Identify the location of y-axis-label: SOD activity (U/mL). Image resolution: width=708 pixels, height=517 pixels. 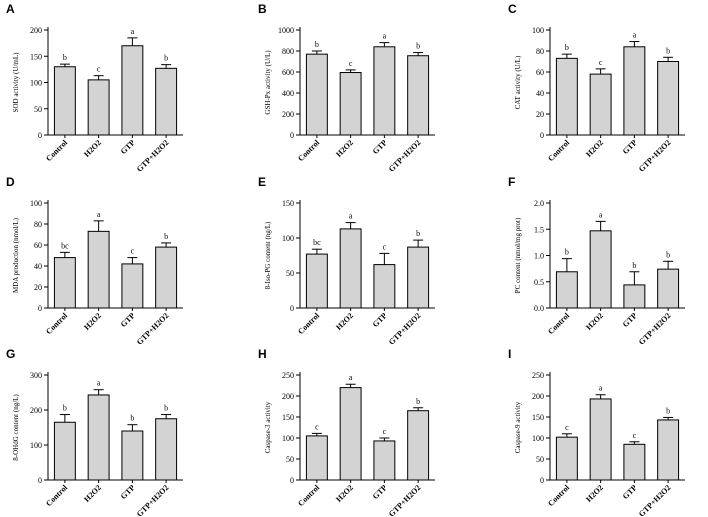
(16, 82).